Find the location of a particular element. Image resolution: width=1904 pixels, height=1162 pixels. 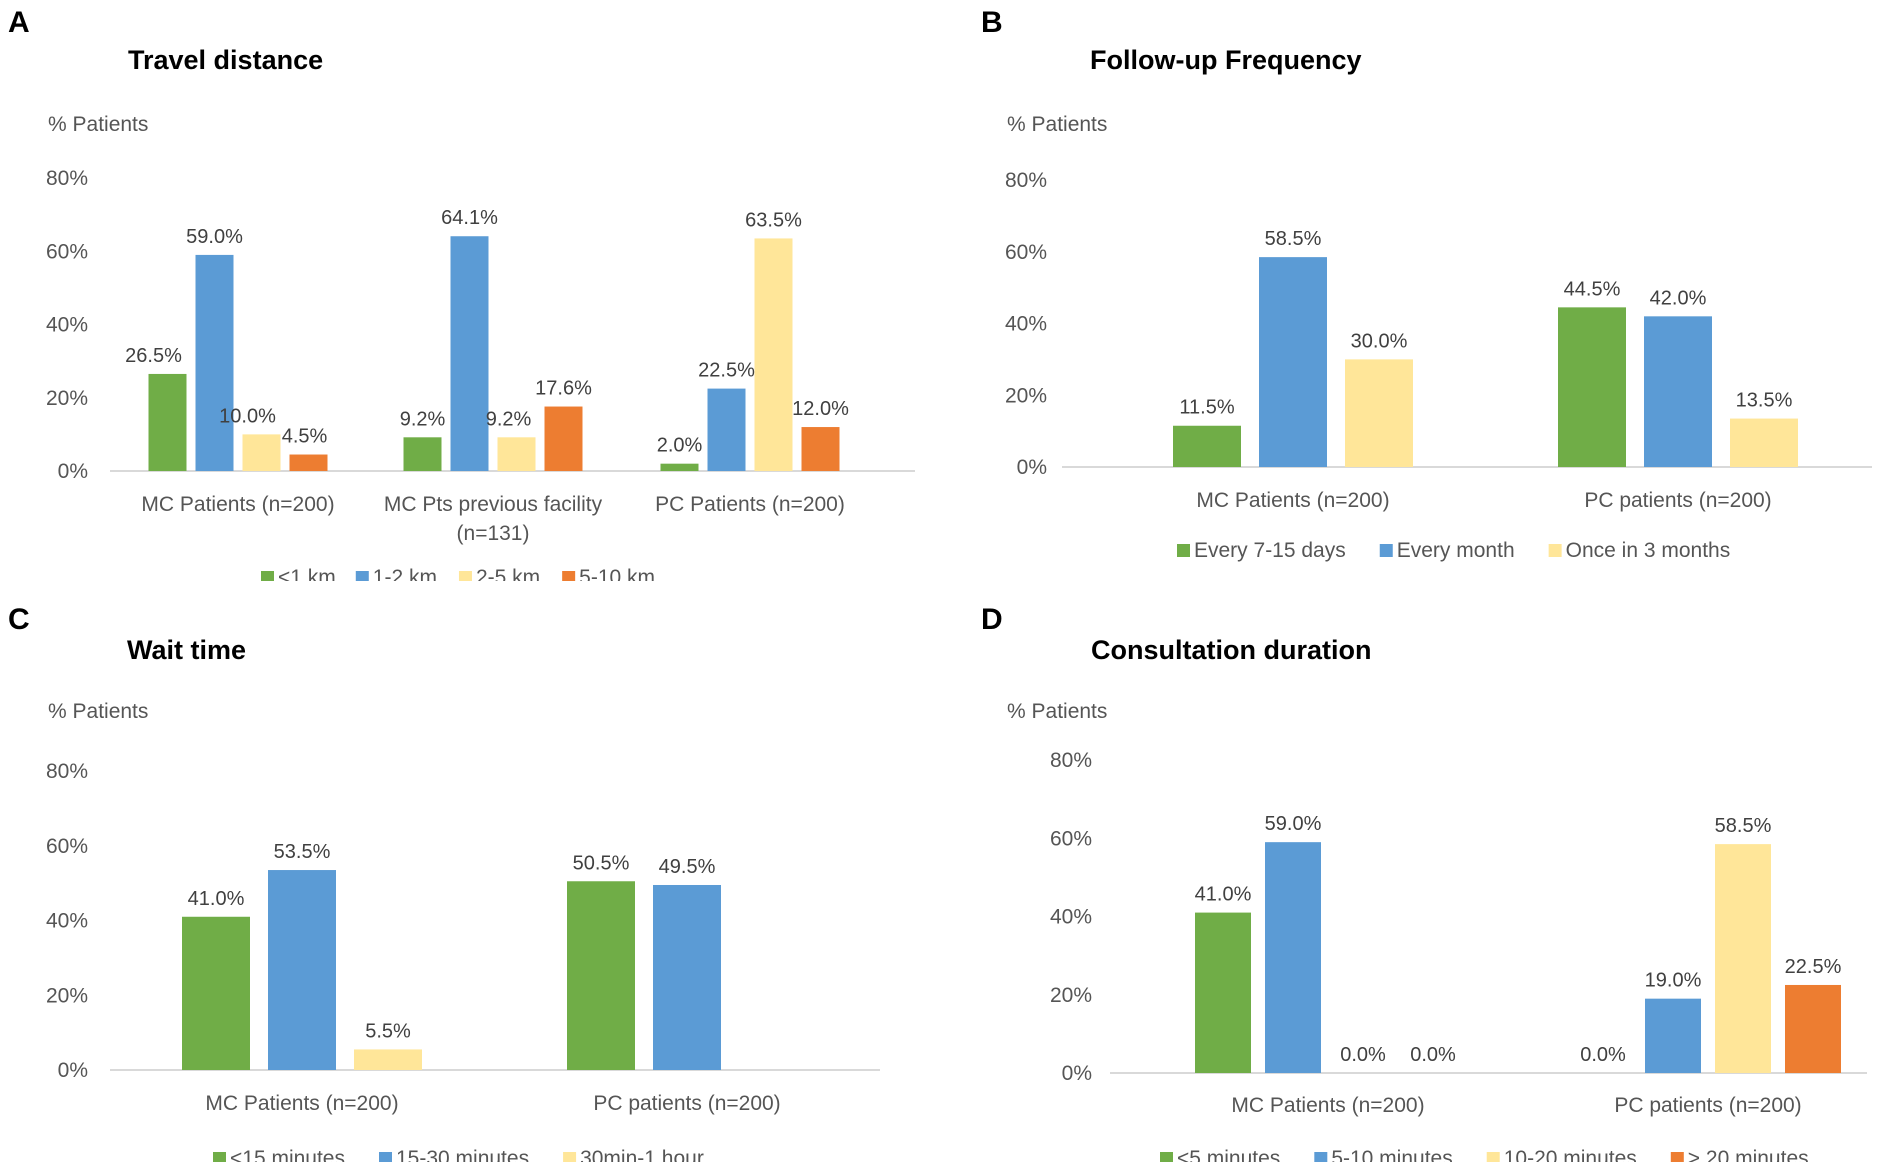

panel-letter: A is located at coordinates (19, 22).